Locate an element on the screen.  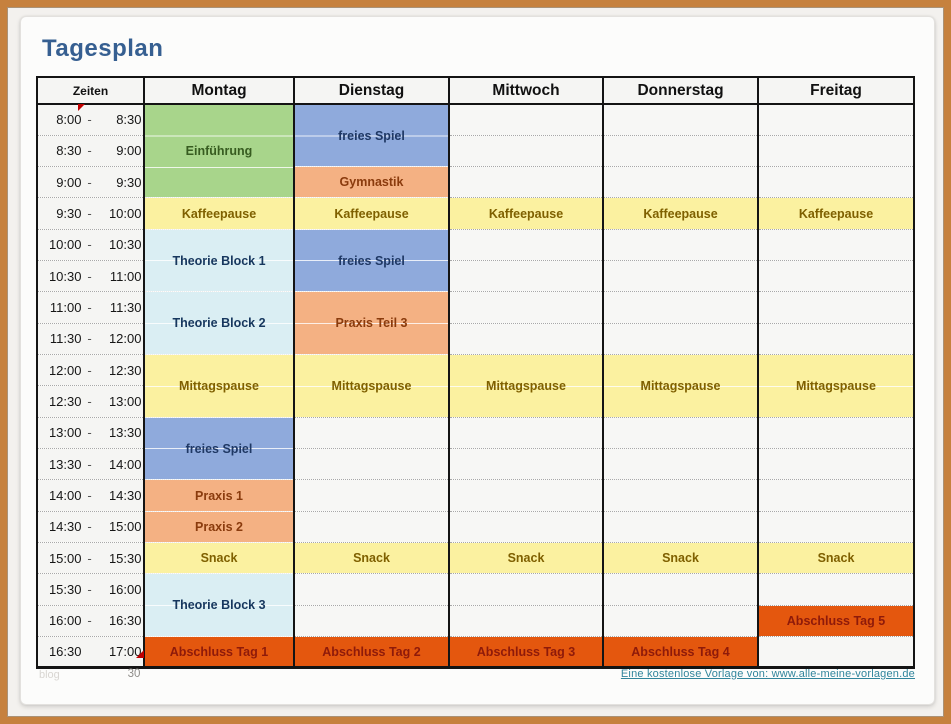
time-start: 10:30 is located at coordinates (65, 276).